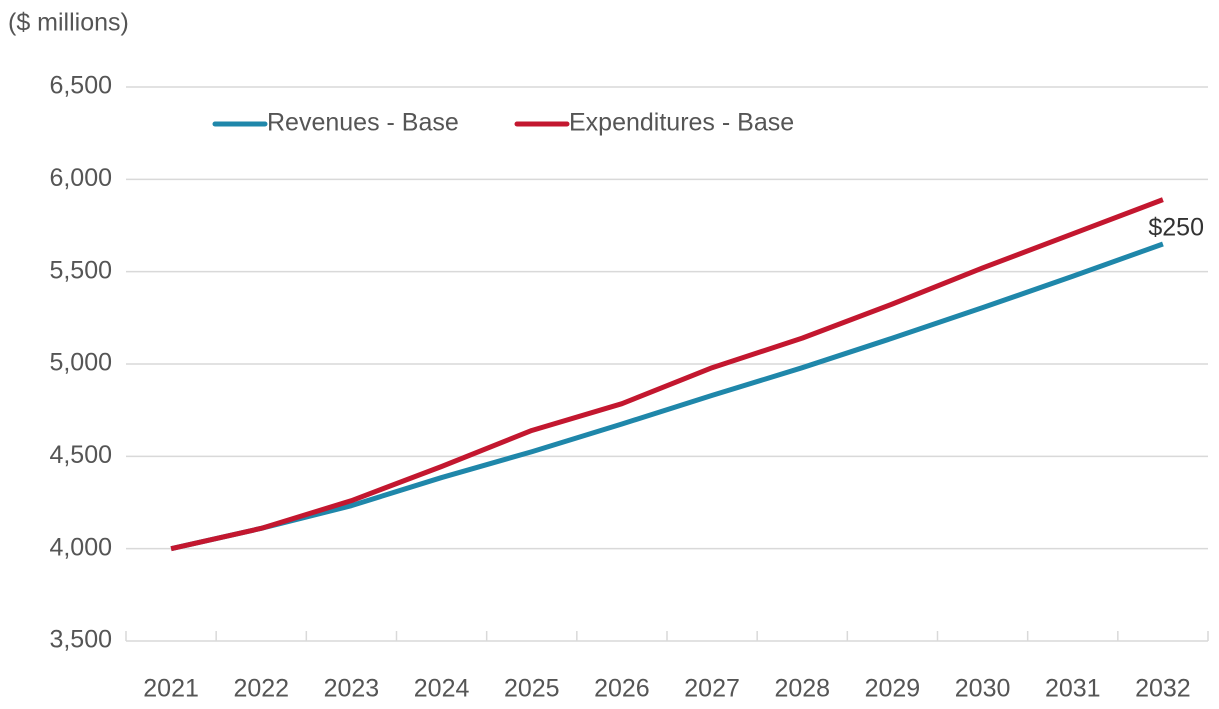 The height and width of the screenshot is (709, 1219). I want to click on y-tick-label: 5,000, so click(80, 363).